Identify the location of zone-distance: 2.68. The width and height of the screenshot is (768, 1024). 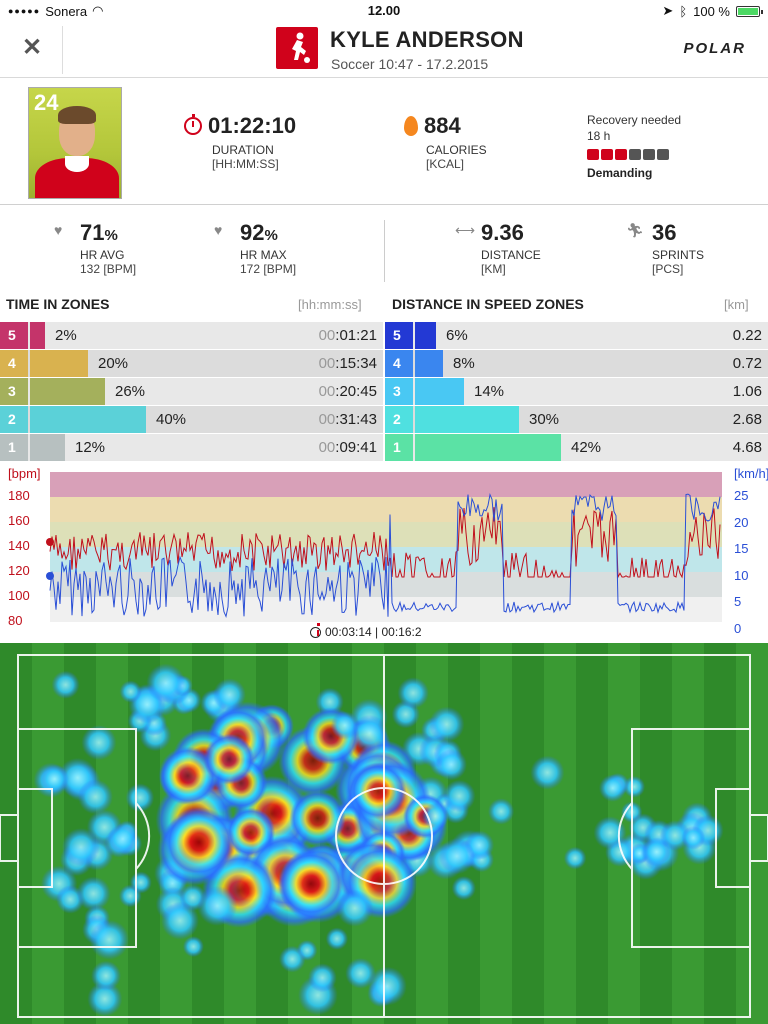
(747, 419).